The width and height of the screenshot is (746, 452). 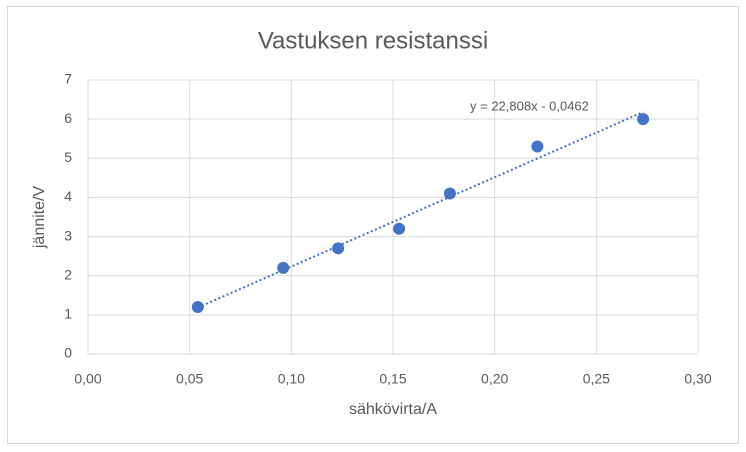 What do you see at coordinates (39, 218) in the screenshot?
I see `y-axis-label: jännite/V` at bounding box center [39, 218].